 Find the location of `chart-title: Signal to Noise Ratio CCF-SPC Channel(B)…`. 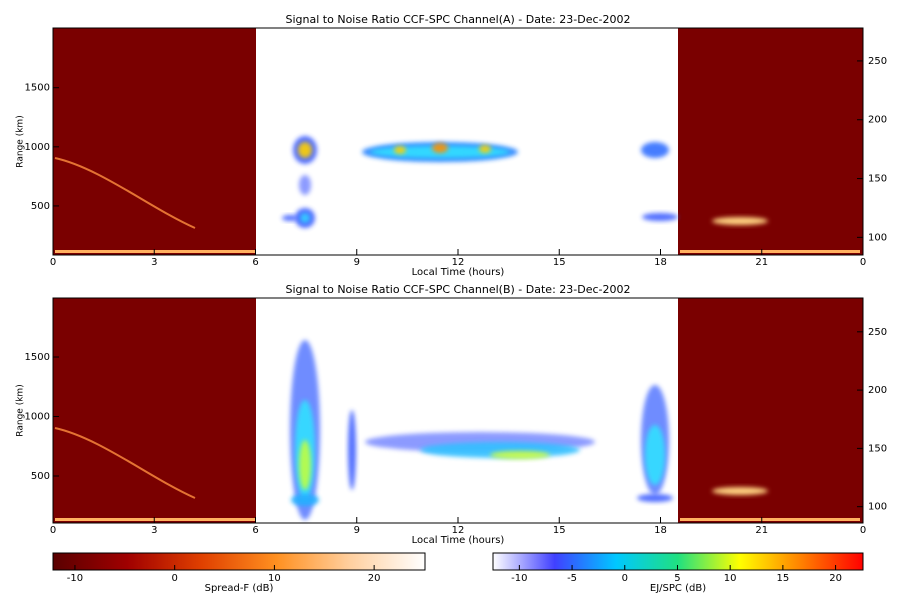

chart-title: Signal to Noise Ratio CCF-SPC Channel(B)… is located at coordinates (458, 289).